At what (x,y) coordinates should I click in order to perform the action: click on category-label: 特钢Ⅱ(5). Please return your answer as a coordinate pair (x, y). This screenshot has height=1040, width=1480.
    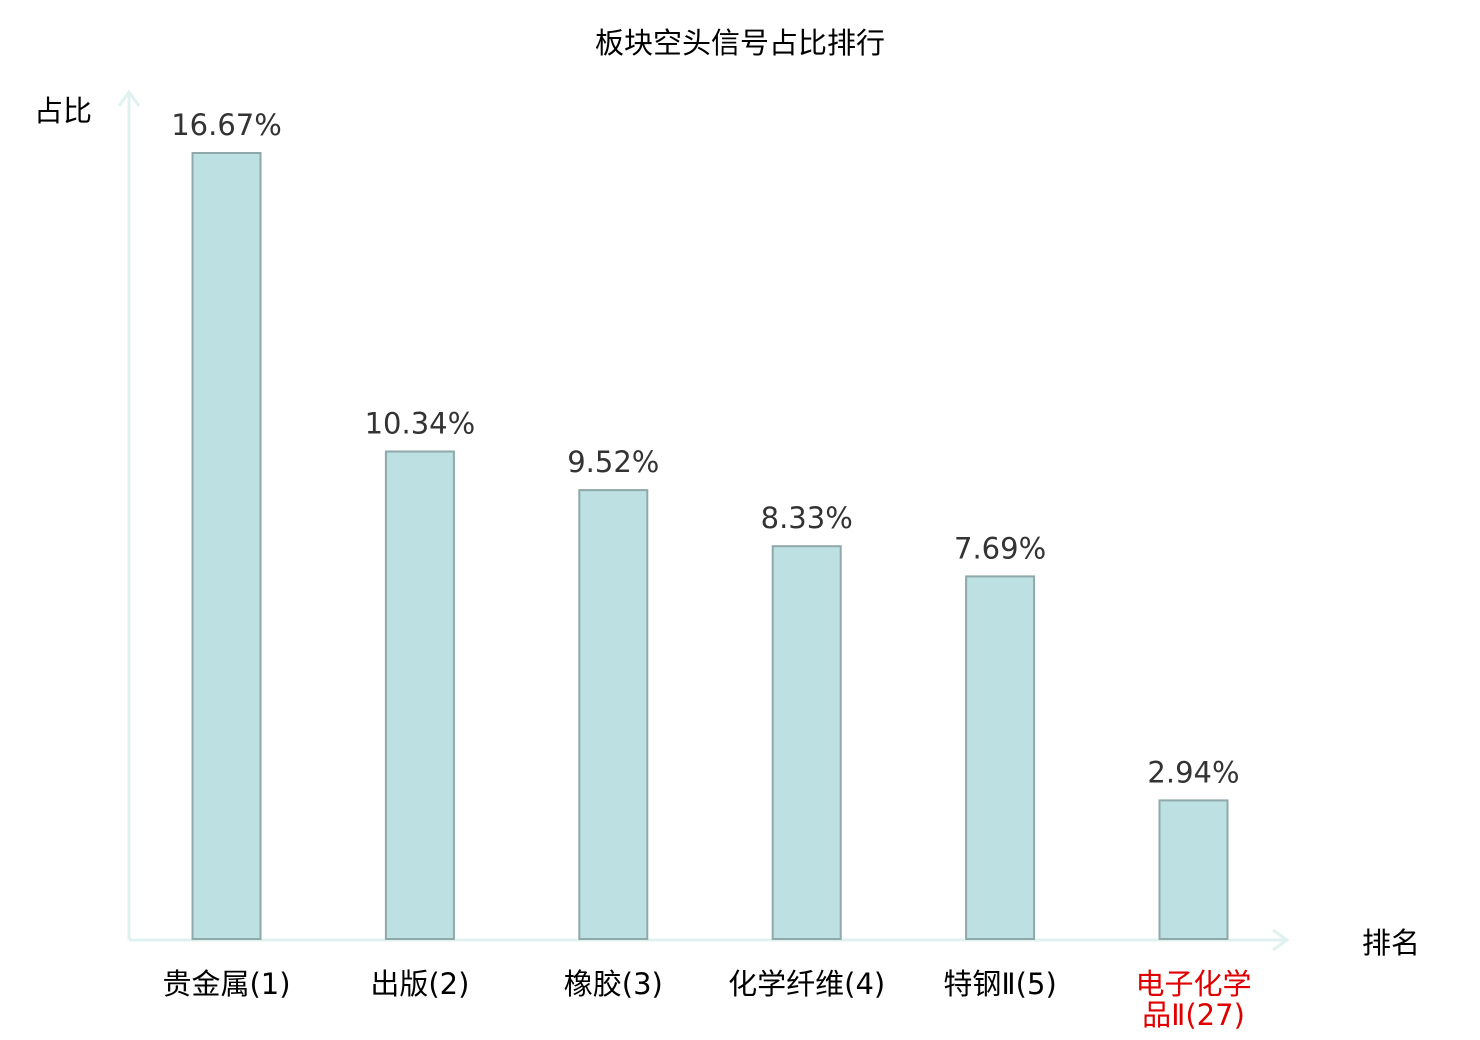
    Looking at the image, I should click on (999, 984).